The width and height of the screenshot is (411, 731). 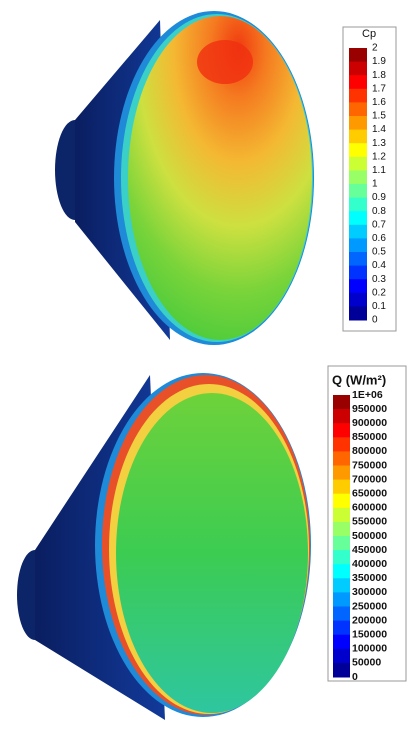 What do you see at coordinates (369, 592) in the screenshot?
I see `legend-label: 300000` at bounding box center [369, 592].